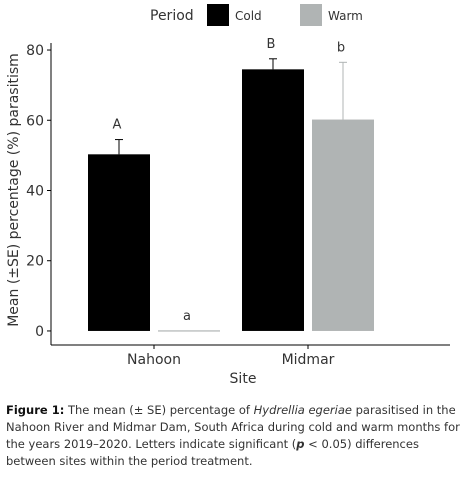 The image size is (471, 481). Describe the element at coordinates (14, 190) in the screenshot. I see `y-axis-label: Mean (±SE) percentage (%) parasitism` at that location.